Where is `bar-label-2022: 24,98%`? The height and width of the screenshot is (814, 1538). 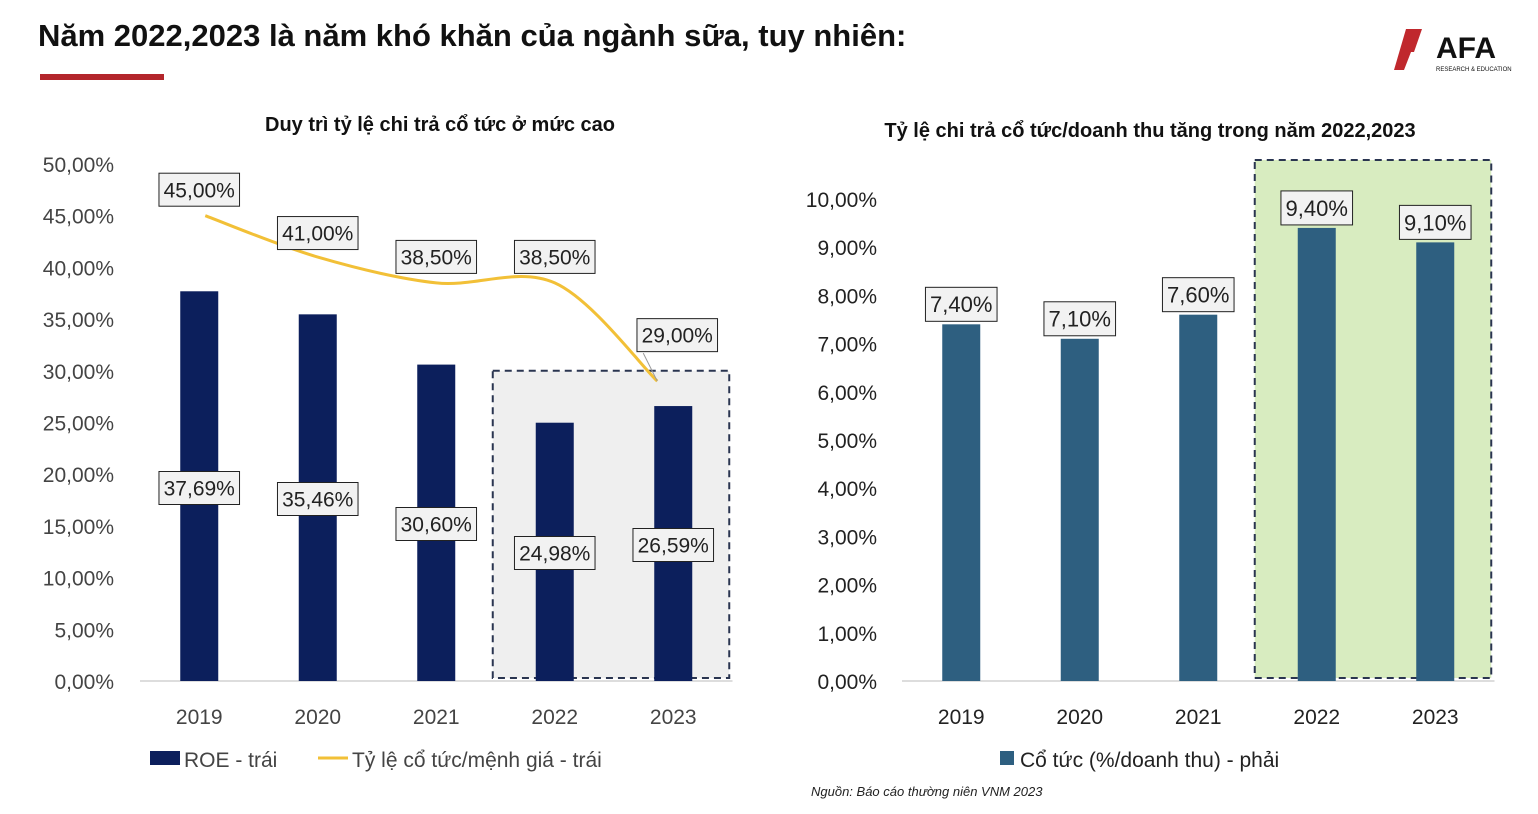 bar-label-2022: 24,98% is located at coordinates (554, 554).